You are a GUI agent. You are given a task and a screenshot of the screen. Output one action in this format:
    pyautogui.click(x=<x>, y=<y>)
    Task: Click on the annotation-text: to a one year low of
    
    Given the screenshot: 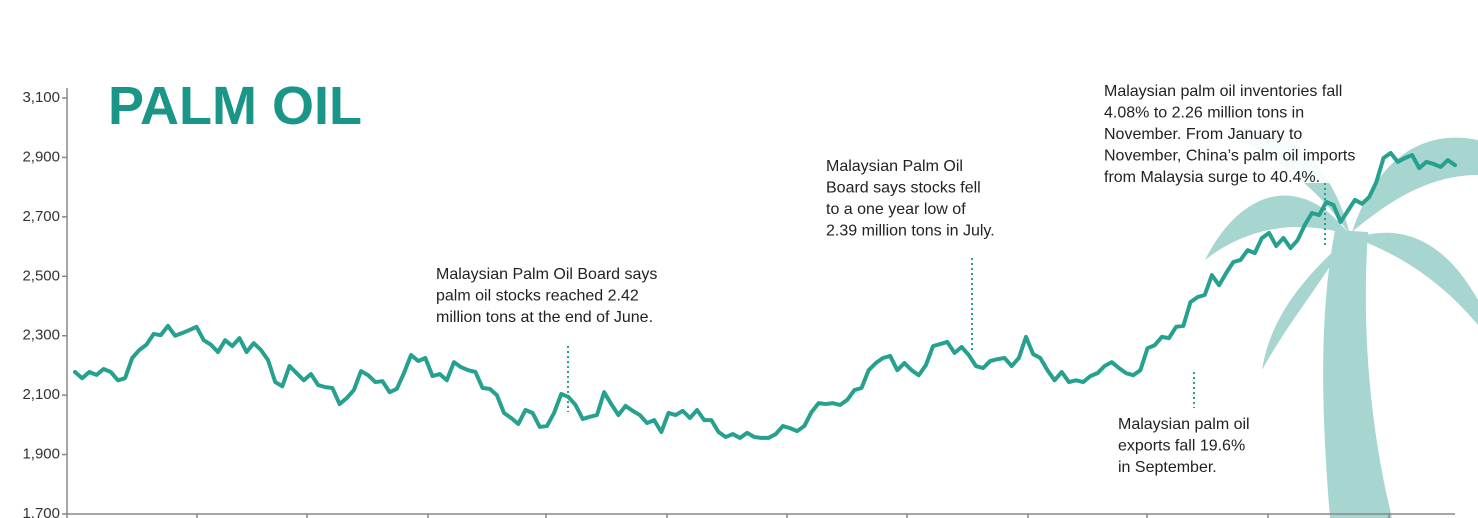 What is the action you would take?
    pyautogui.click(x=896, y=209)
    